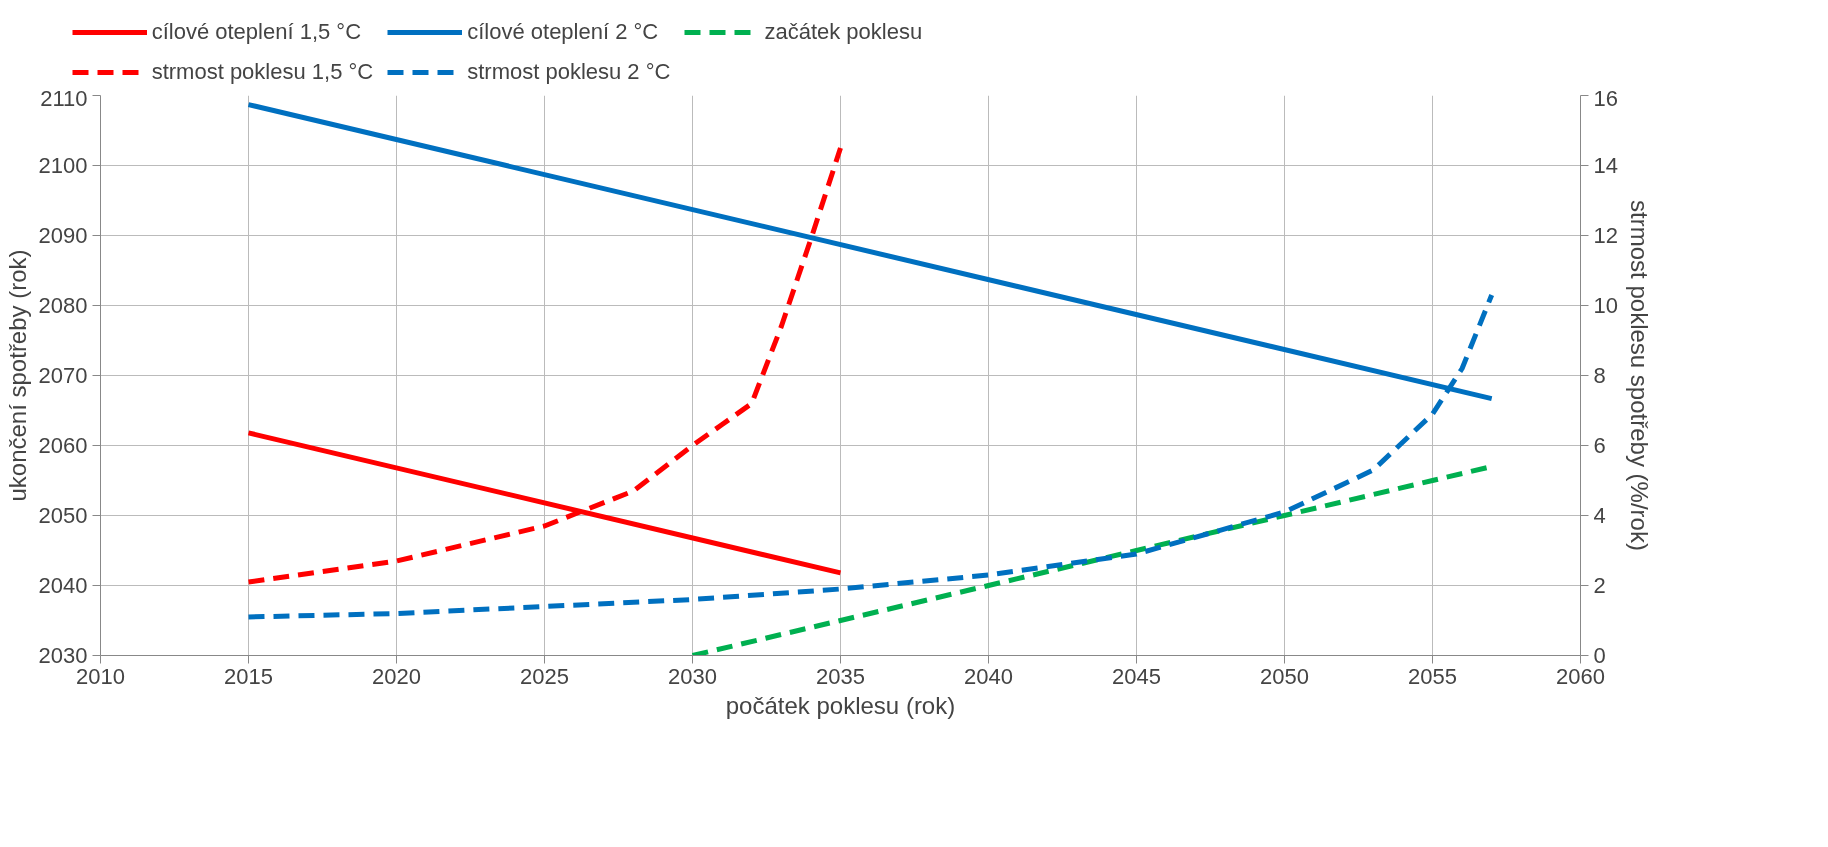 The height and width of the screenshot is (847, 1828). What do you see at coordinates (1432, 676) in the screenshot?
I see `x-tick-label: 2055` at bounding box center [1432, 676].